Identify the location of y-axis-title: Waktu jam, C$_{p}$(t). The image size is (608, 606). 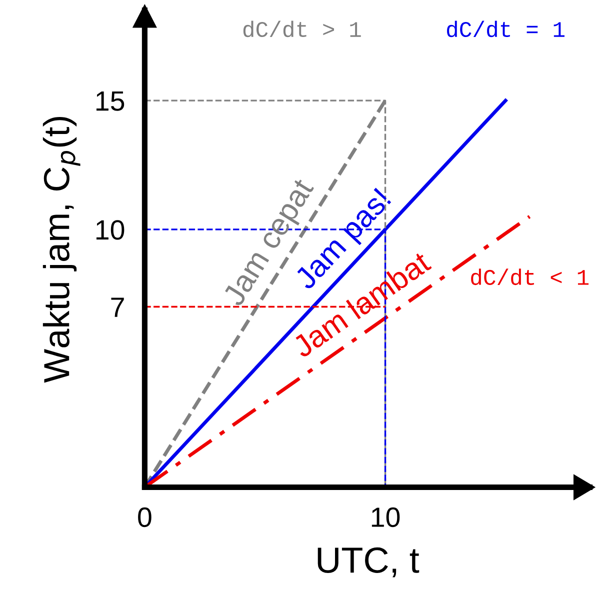
(61, 249).